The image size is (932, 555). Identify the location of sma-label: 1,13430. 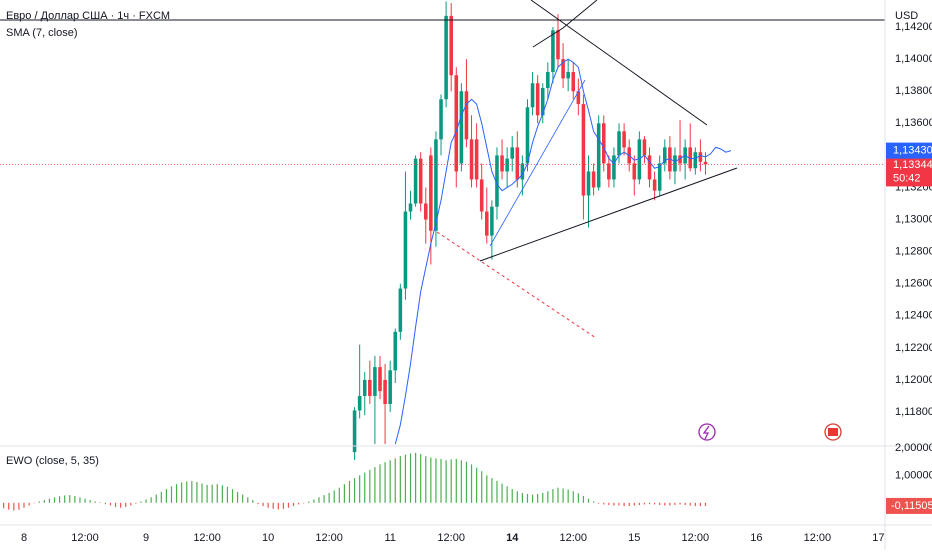
(912, 150).